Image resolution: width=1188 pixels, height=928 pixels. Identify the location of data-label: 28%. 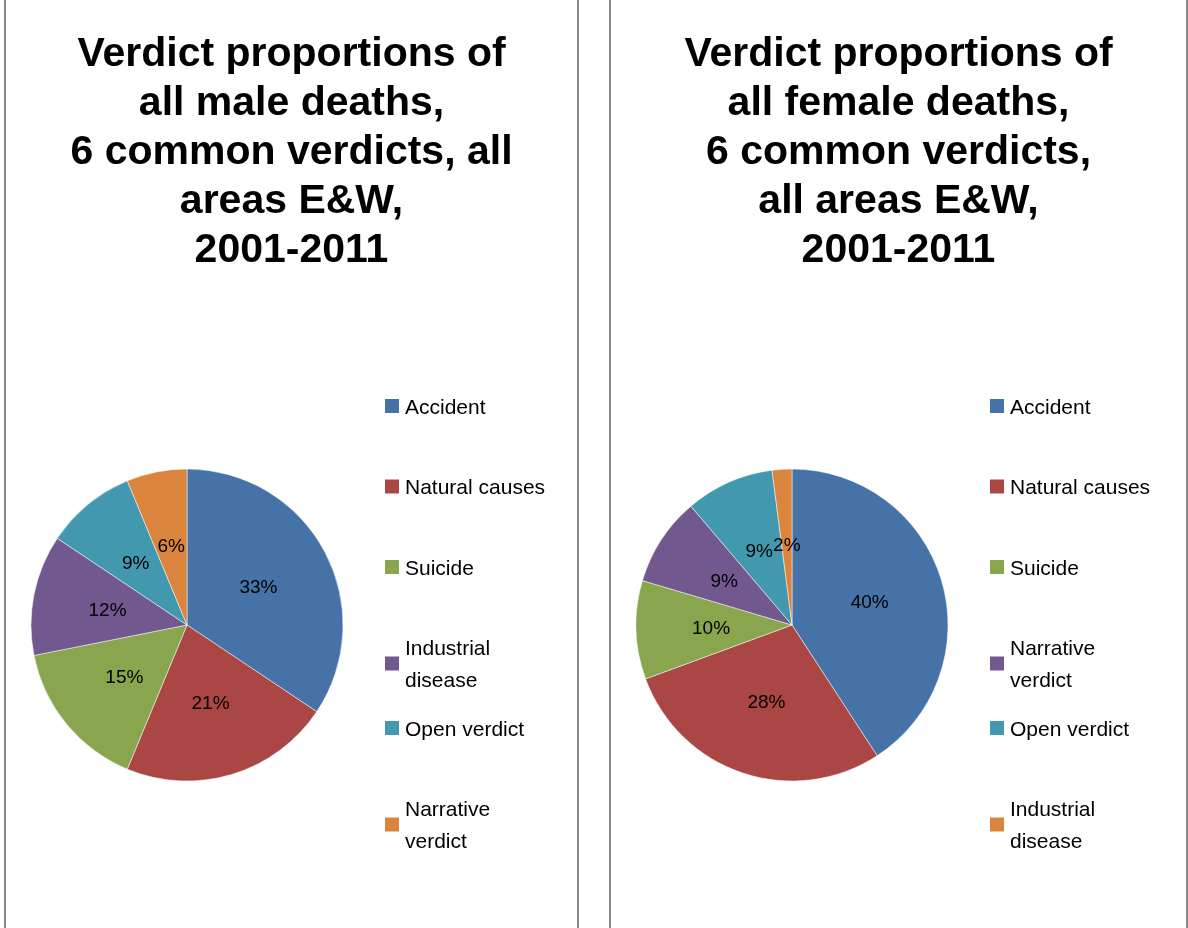
(766, 702).